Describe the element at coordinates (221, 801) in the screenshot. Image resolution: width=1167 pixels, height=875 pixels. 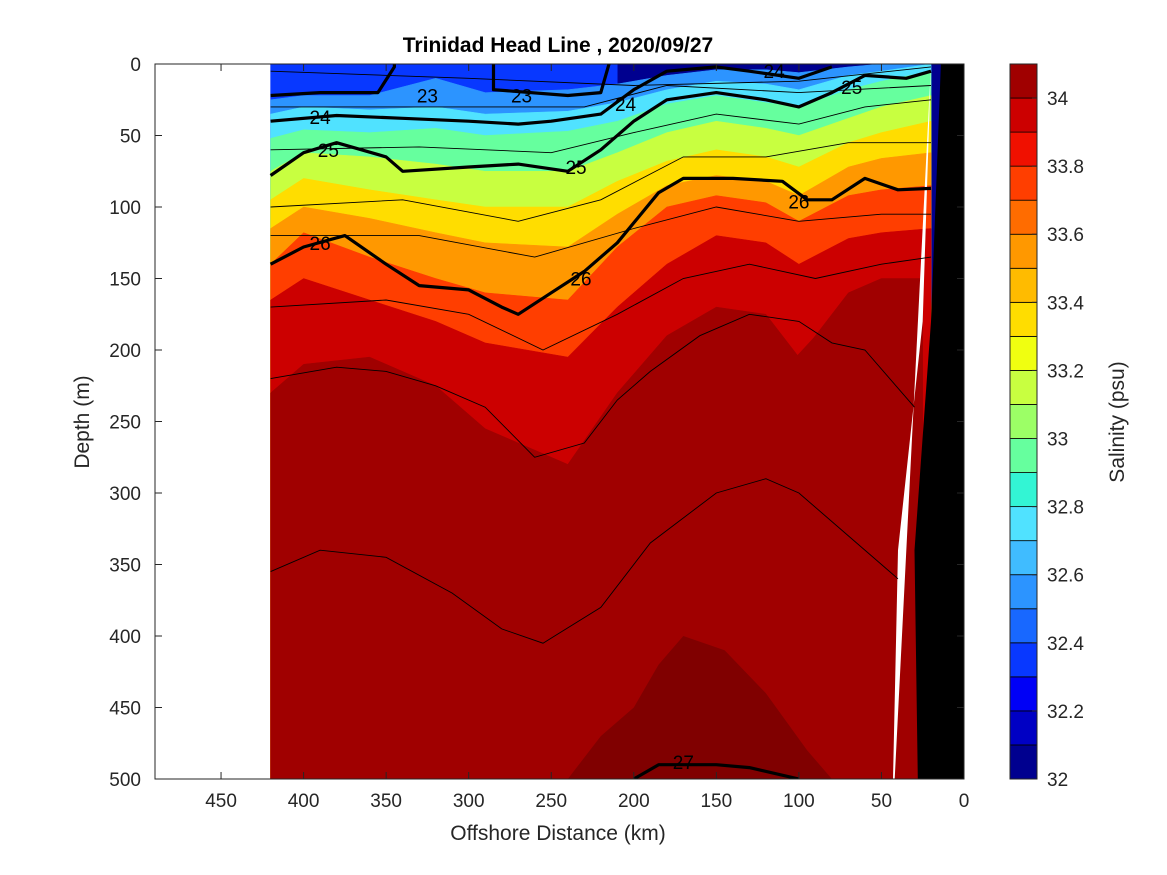
I see `x-tick-label: 450` at that location.